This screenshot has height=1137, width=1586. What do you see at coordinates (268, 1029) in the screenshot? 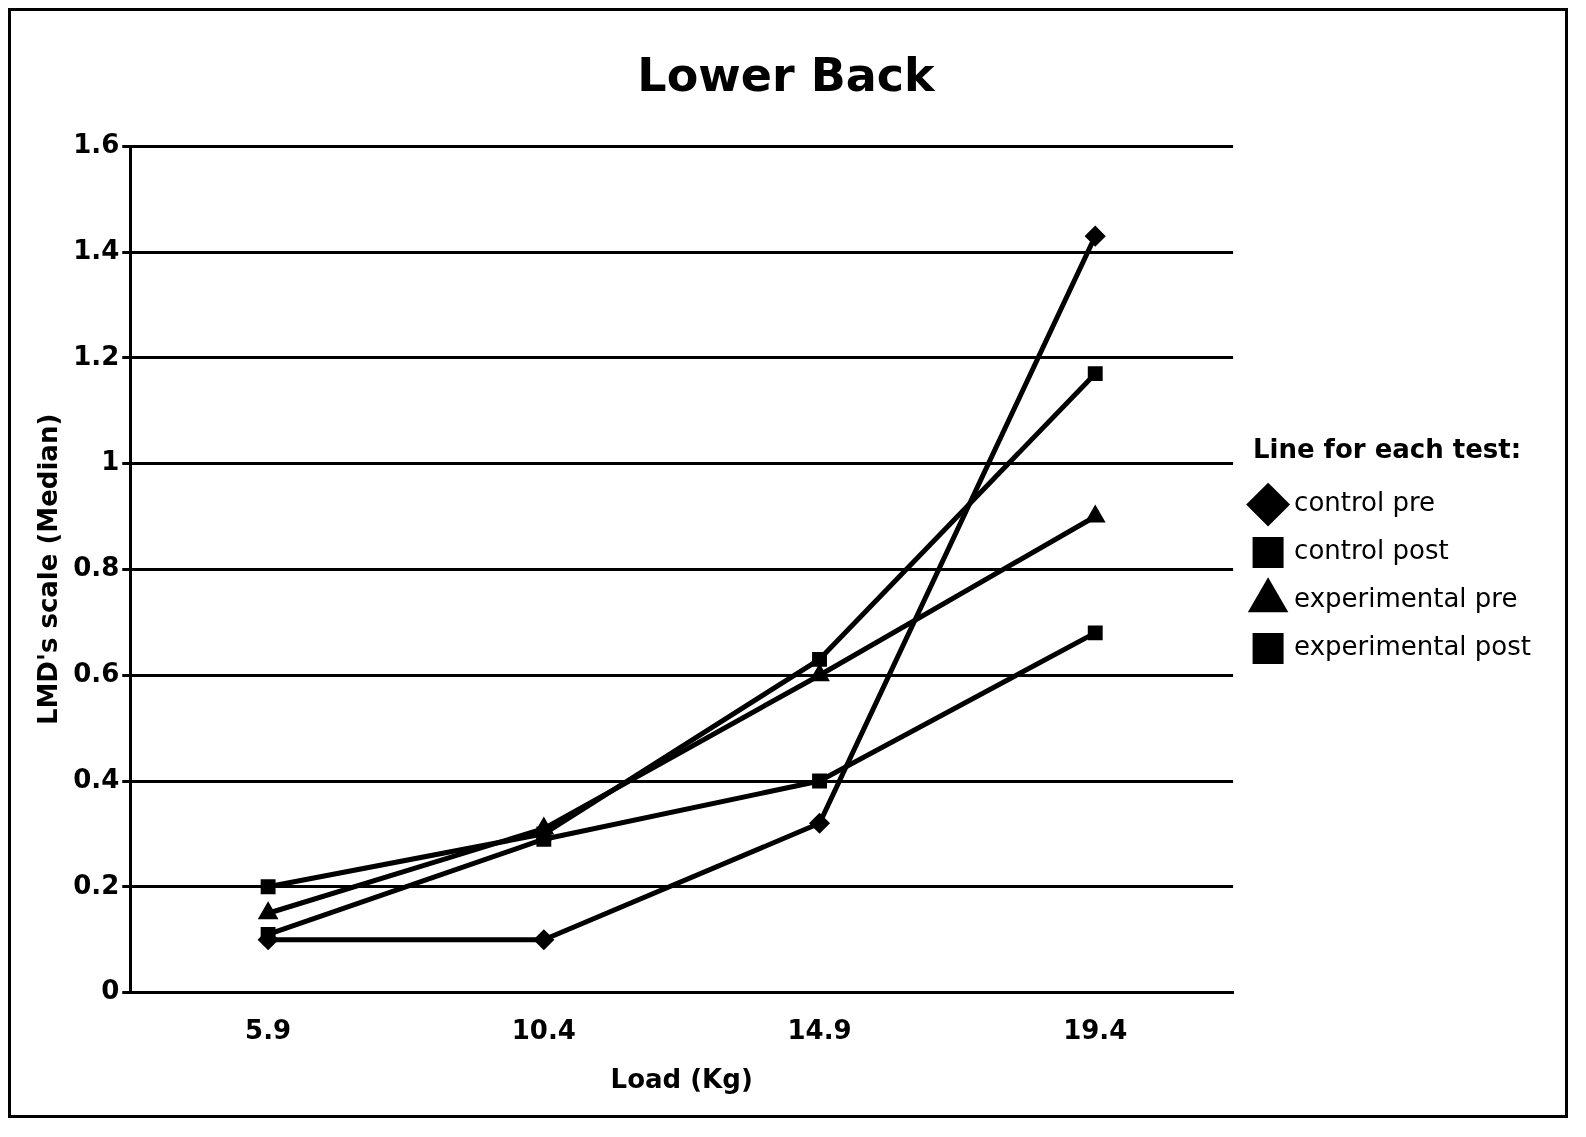
I see `x-tick-label: 5.9` at bounding box center [268, 1029].